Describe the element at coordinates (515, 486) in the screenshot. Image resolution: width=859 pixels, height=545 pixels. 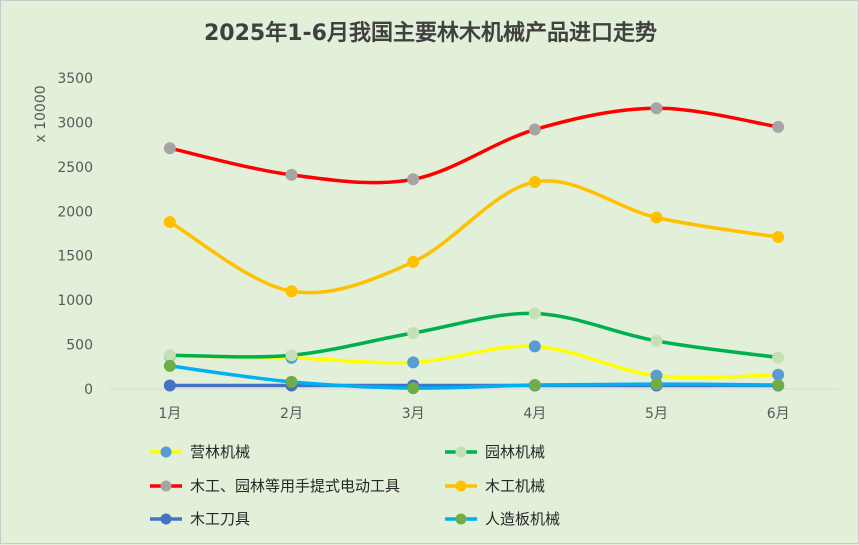
I see `legend-label: 木工机械` at that location.